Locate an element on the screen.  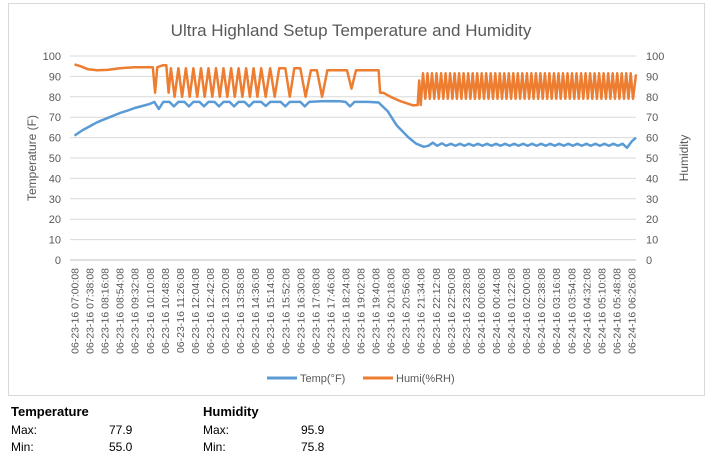
x-tick-label: 06-23-16 22:50:08 is located at coordinates (452, 311).